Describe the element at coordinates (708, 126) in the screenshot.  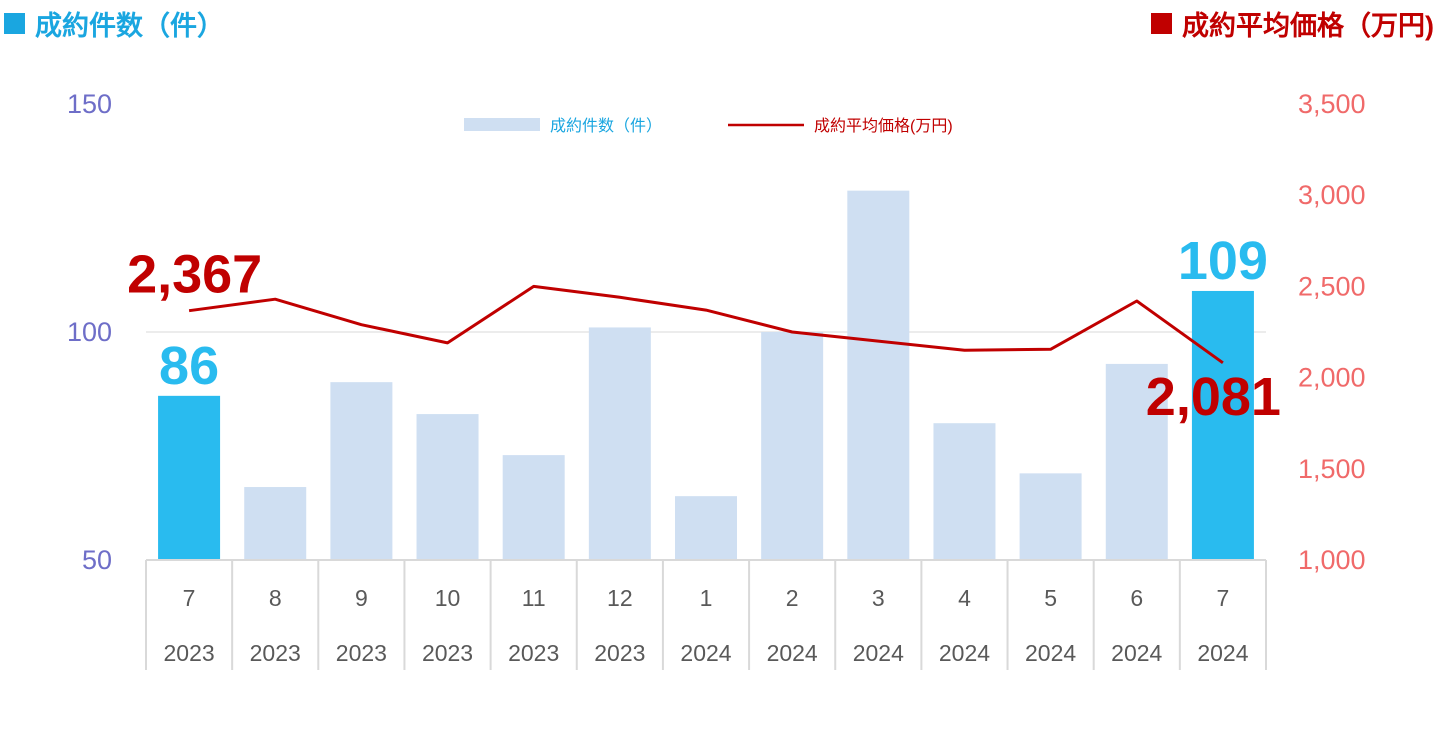
I see `legend: 成約件数（件） 成約平均価格(万円)` at that location.